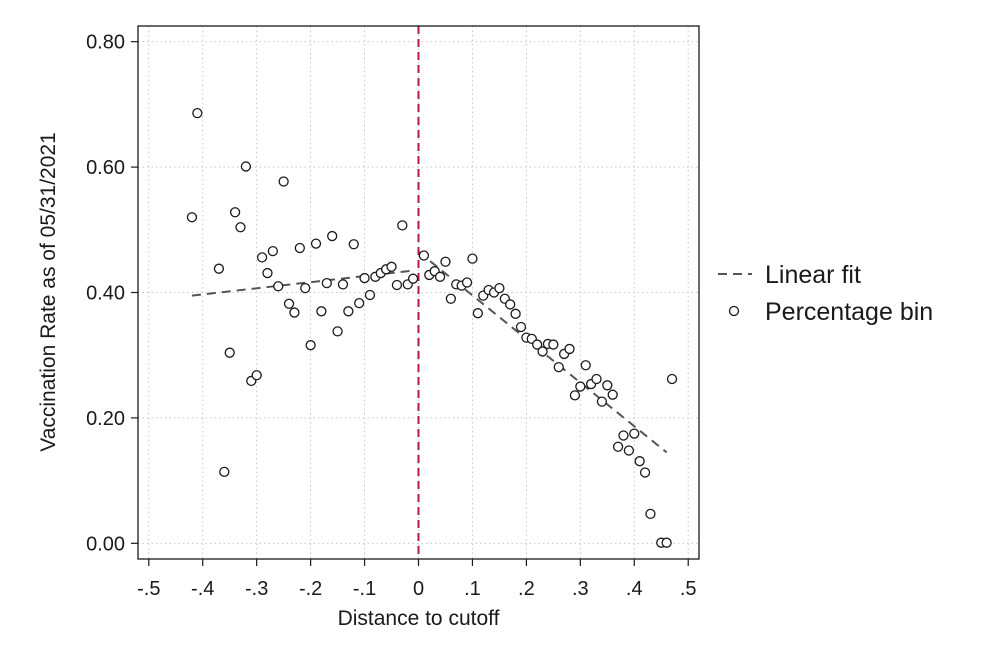 The height and width of the screenshot is (667, 1000). I want to click on x-tick-label: .3, so click(580, 589).